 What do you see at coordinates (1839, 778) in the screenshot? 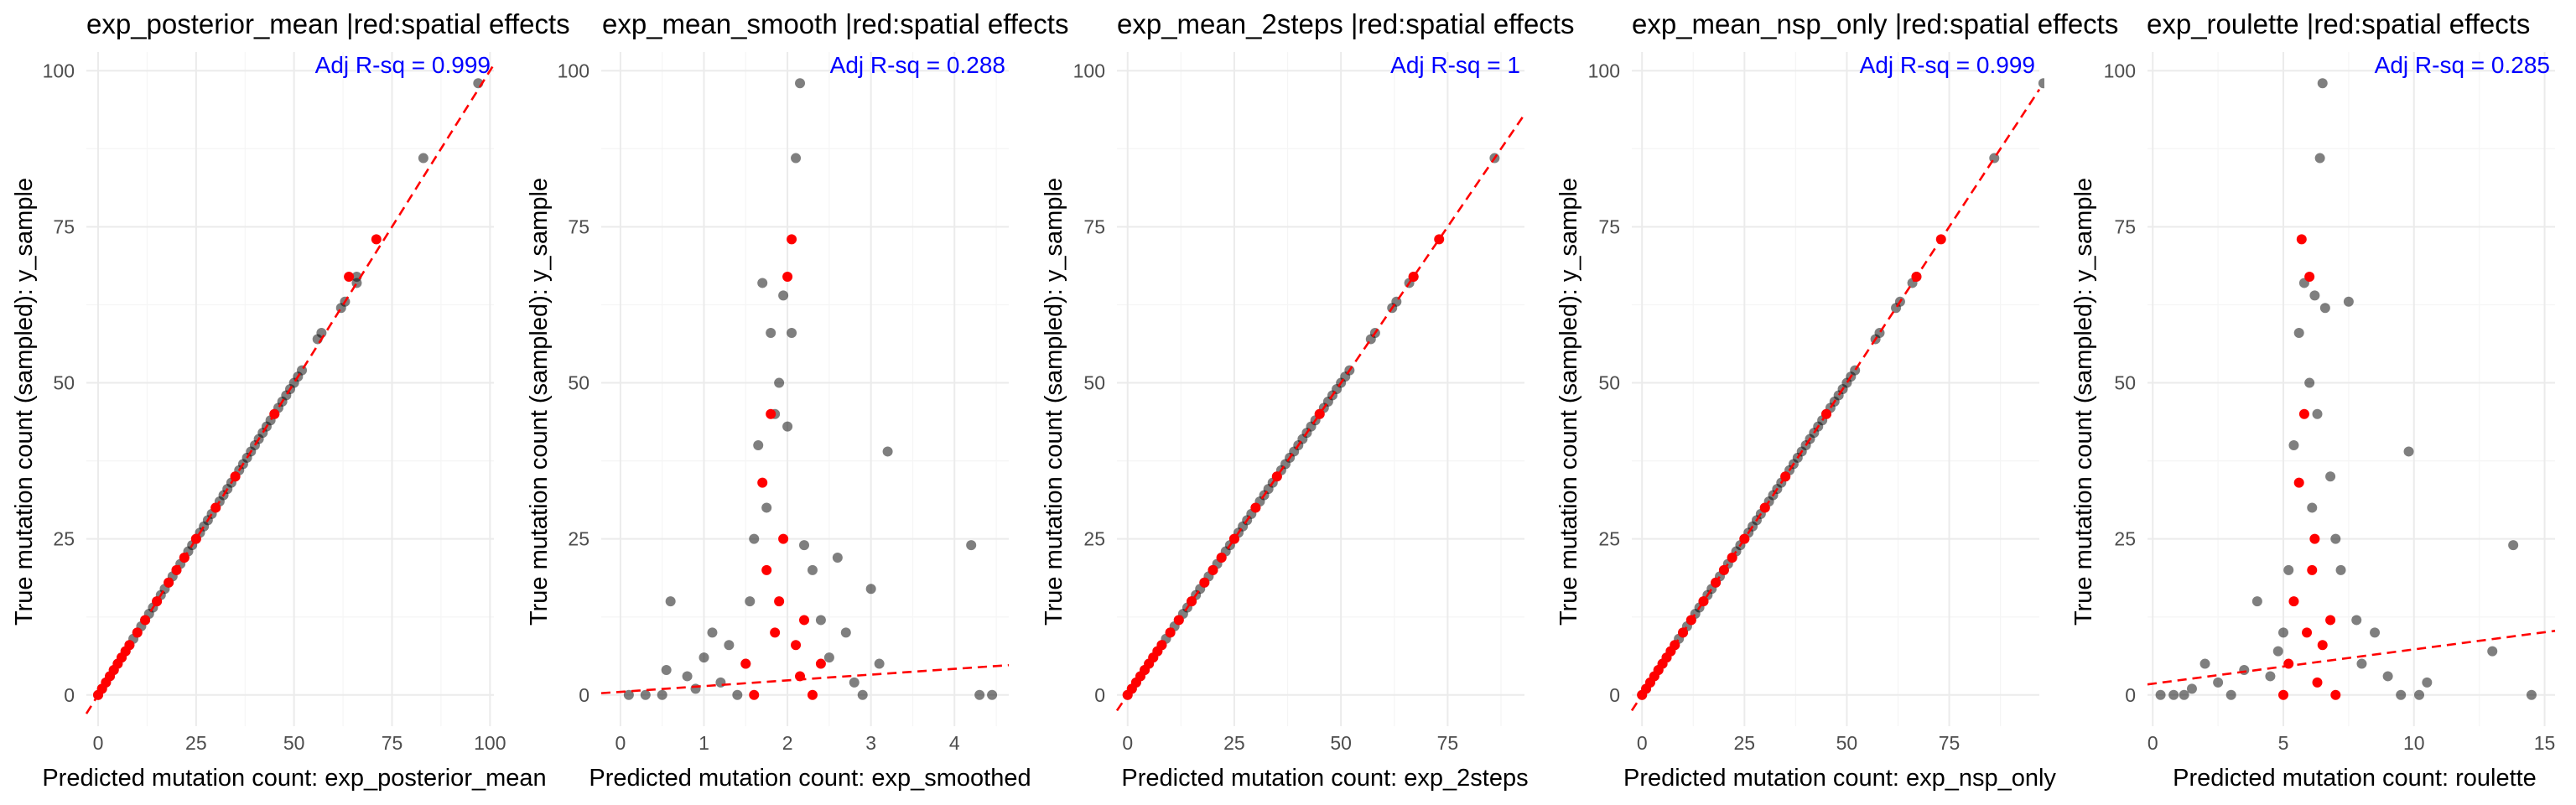
I see `x-axis-title: Predicted mutation count: exp_nsp_only` at bounding box center [1839, 778].